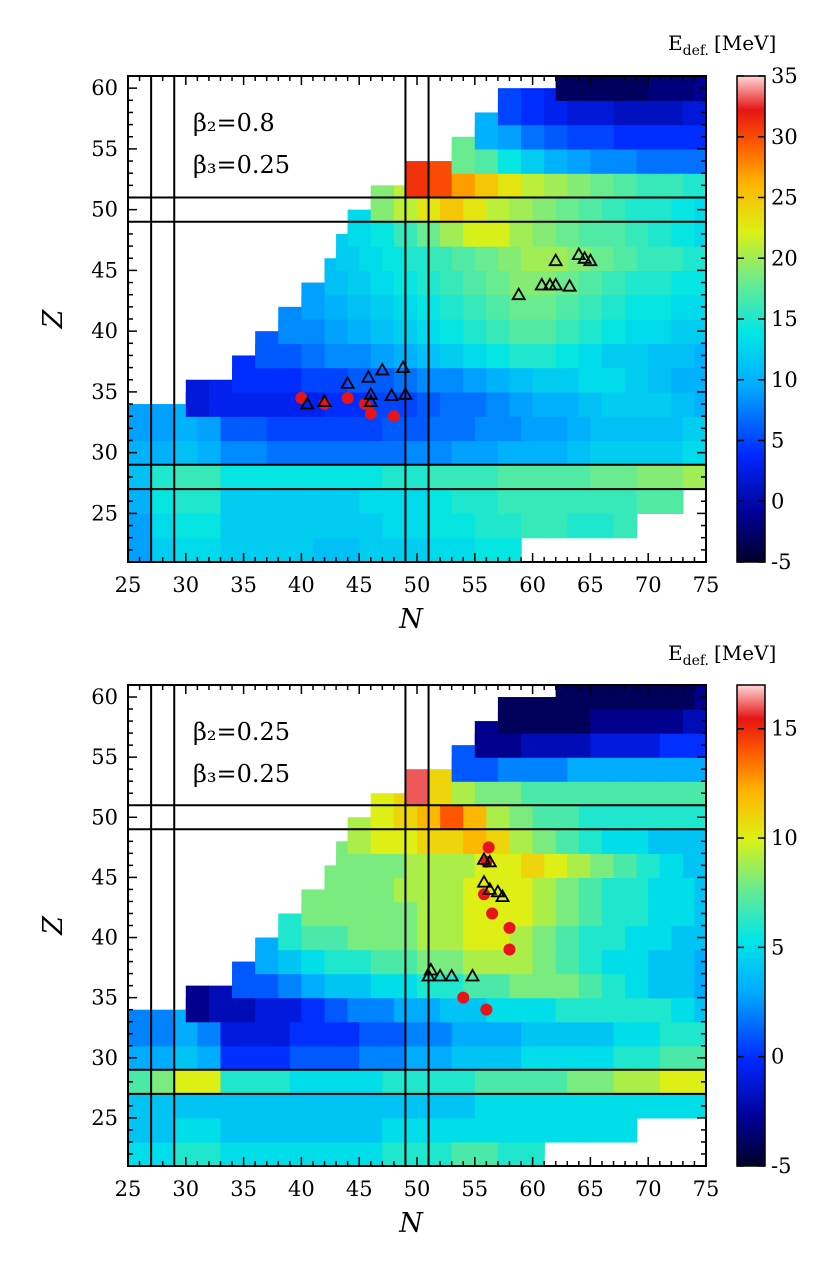 This screenshot has height=1279, width=830. I want to click on colorbar-gradient, so click(751, 925).